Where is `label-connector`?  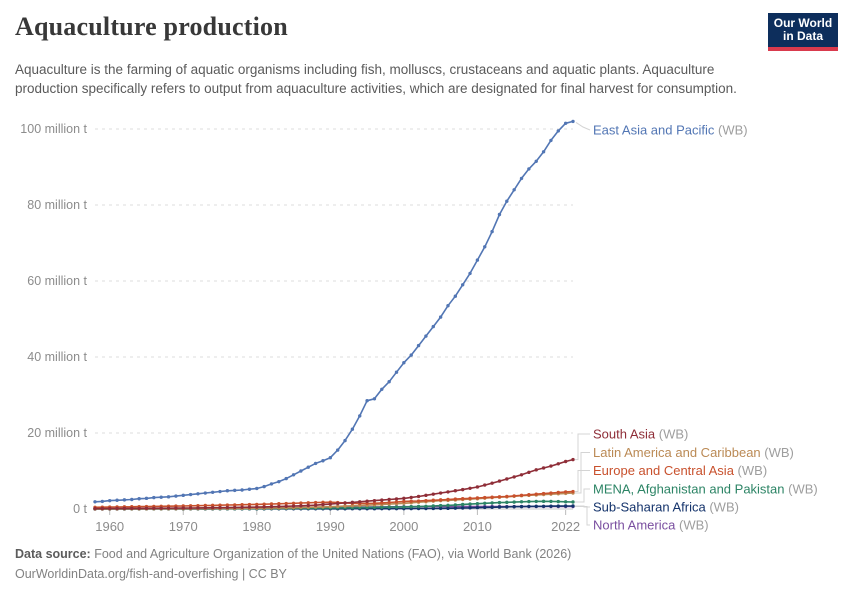
label-connector is located at coordinates (582, 481).